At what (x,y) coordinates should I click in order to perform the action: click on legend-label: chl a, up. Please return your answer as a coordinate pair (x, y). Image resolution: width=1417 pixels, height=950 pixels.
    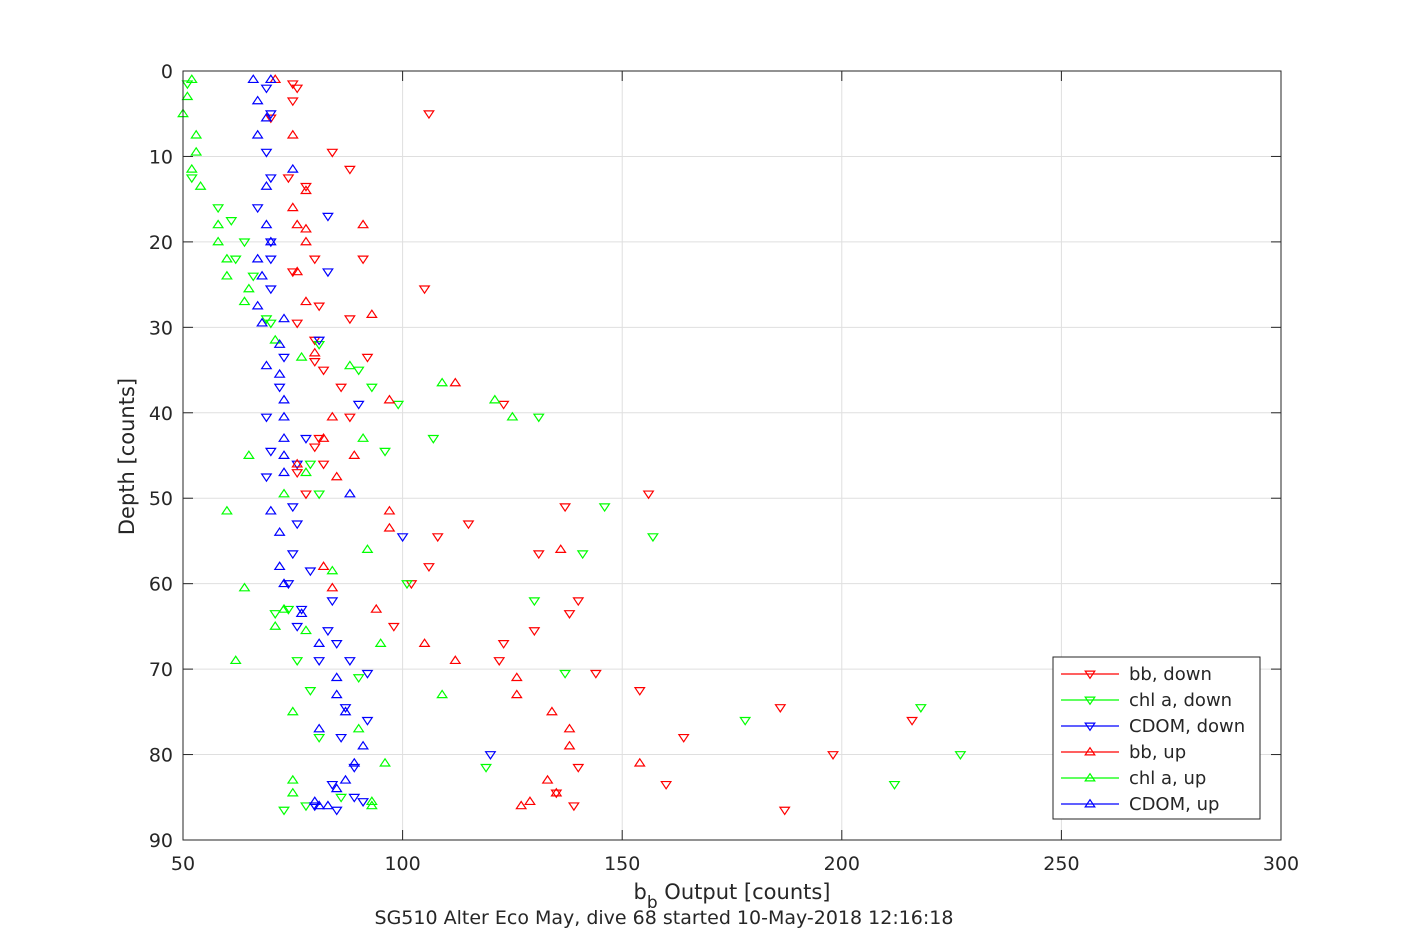
    Looking at the image, I should click on (1167, 778).